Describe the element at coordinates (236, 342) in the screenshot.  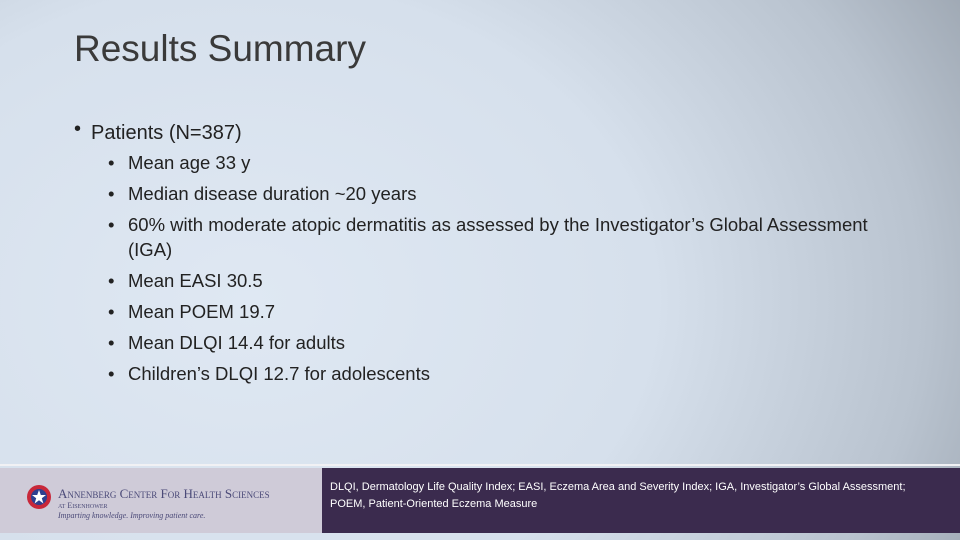
I see `sub-bullet-text: Mean DLQI 14.4 for adults` at that location.